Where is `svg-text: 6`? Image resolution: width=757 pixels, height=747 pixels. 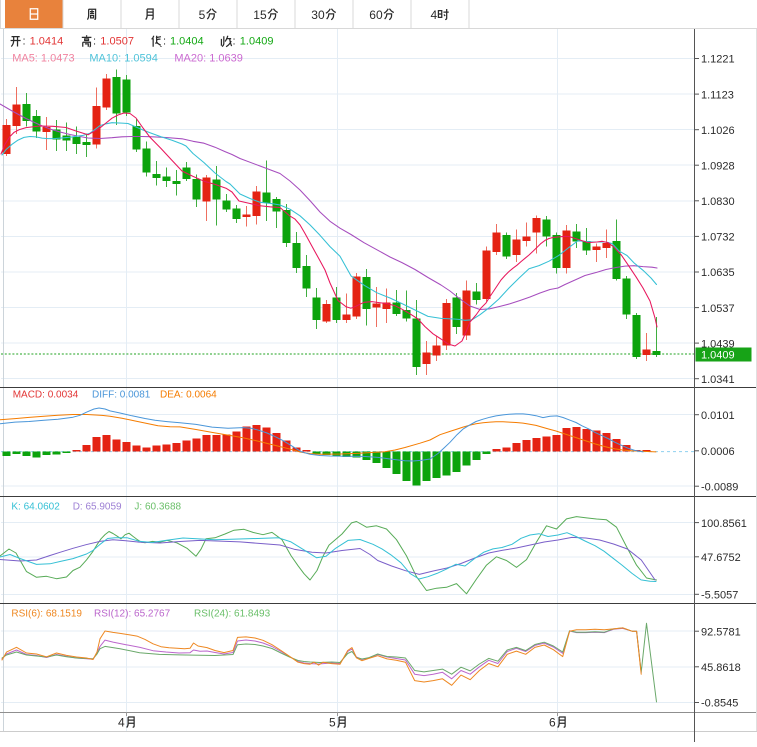
svg-text: 6 is located at coordinates (552, 723).